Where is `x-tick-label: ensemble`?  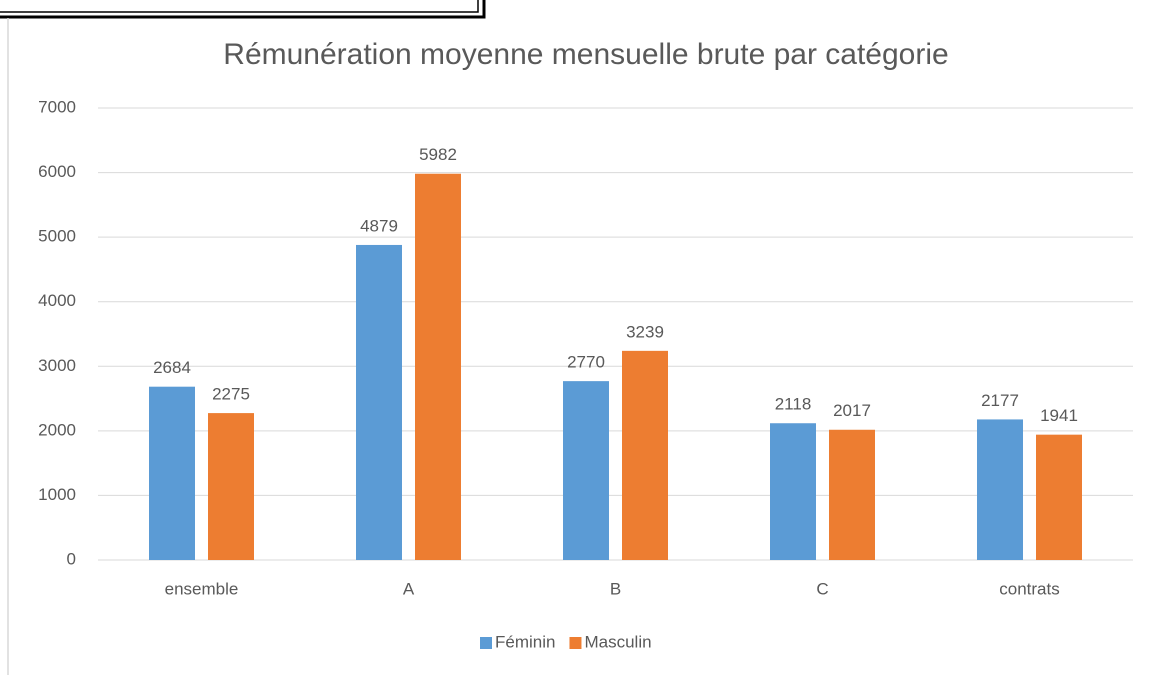 x-tick-label: ensemble is located at coordinates (202, 588).